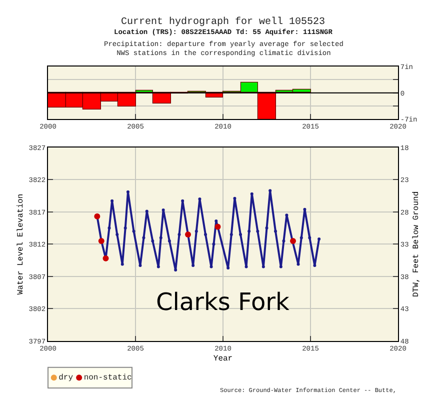  Describe the element at coordinates (416, 244) in the screenshot. I see `y2-axis-title: DTW, Feet Below Ground` at that location.